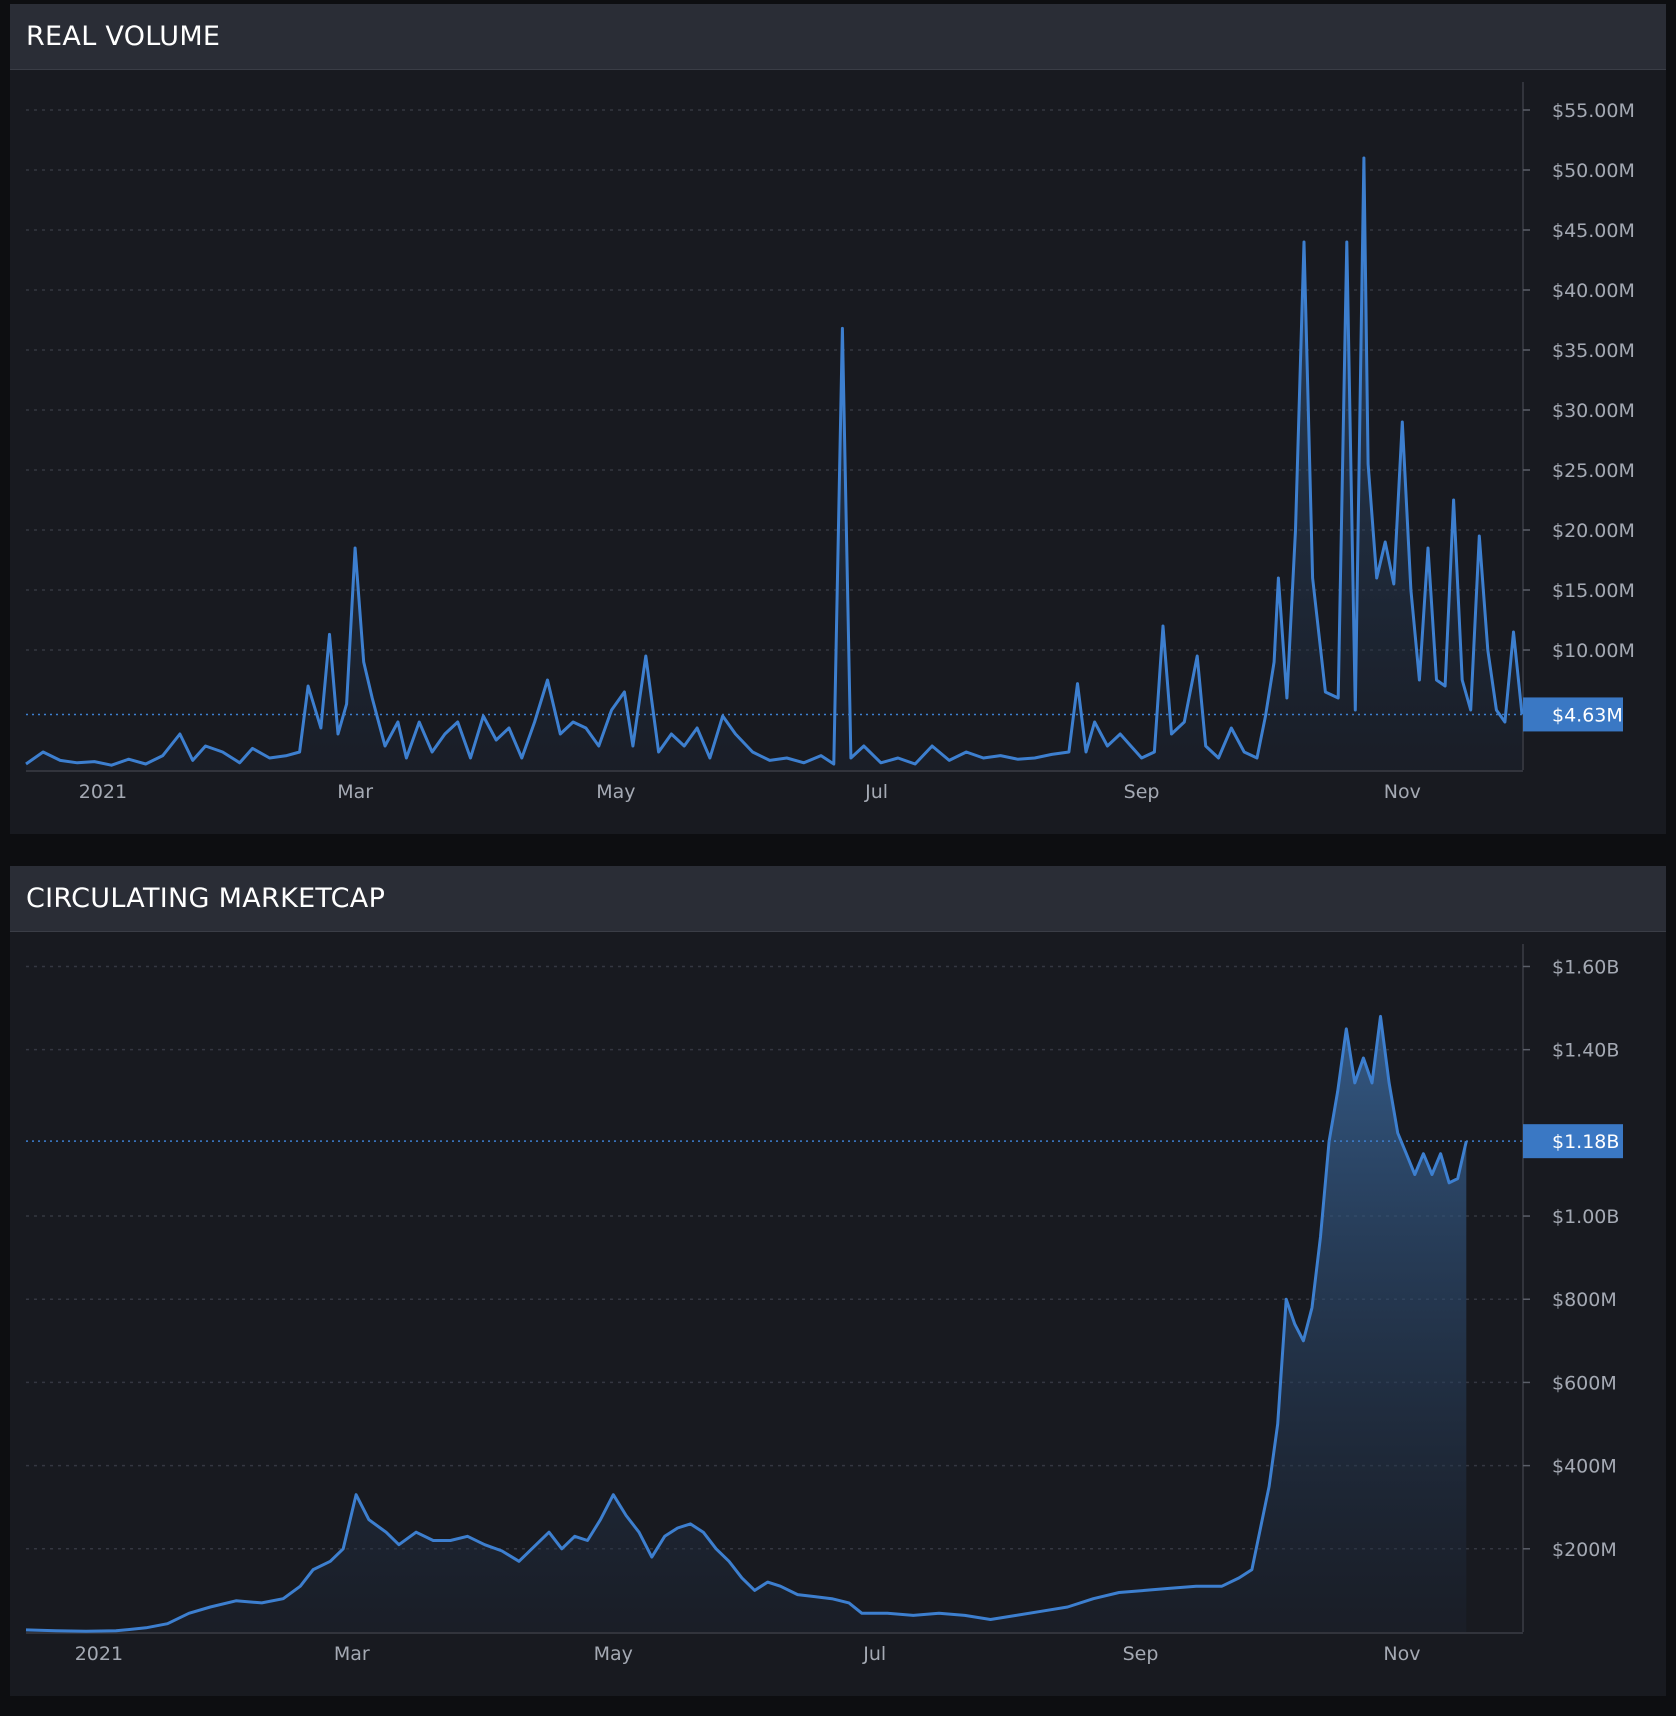  What do you see at coordinates (1593, 591) in the screenshot?
I see `y-tick-label: $15.00M` at bounding box center [1593, 591].